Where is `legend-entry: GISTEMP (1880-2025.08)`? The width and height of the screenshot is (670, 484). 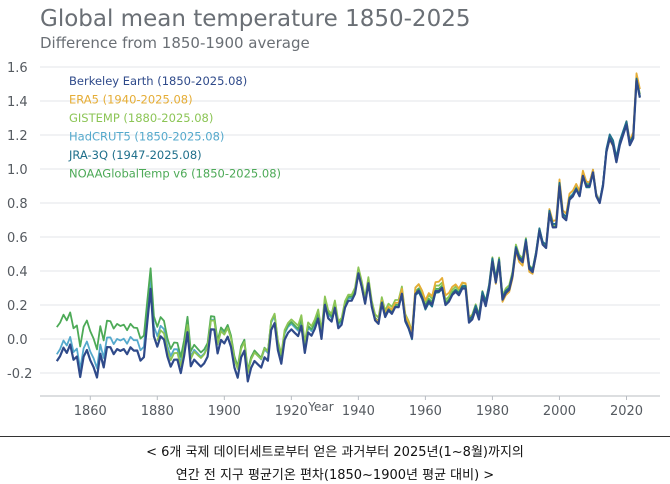
legend-entry: GISTEMP (1880-2025.08) is located at coordinates (141, 118).